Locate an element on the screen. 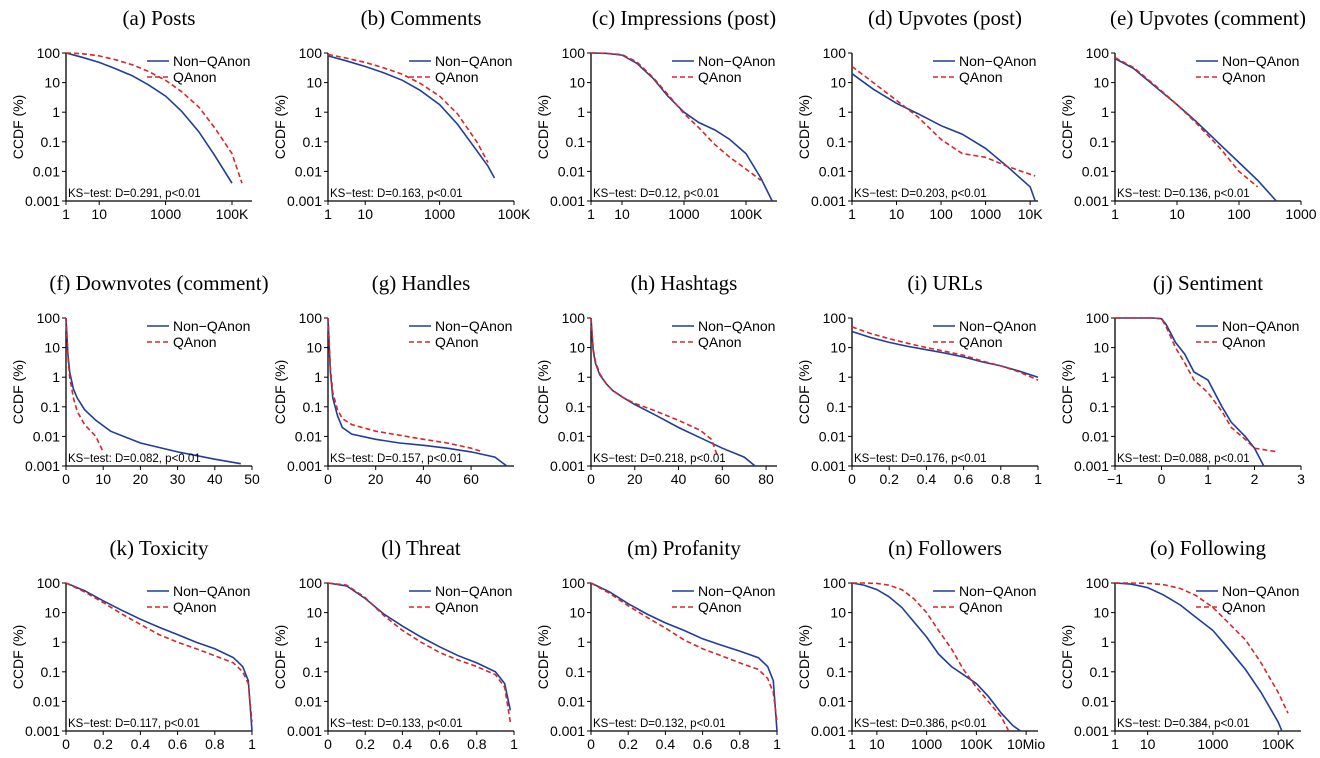 Image resolution: width=1320 pixels, height=758 pixels. ks-annotation: KS−test: D=0.088, p<0.01 is located at coordinates (1183, 459).